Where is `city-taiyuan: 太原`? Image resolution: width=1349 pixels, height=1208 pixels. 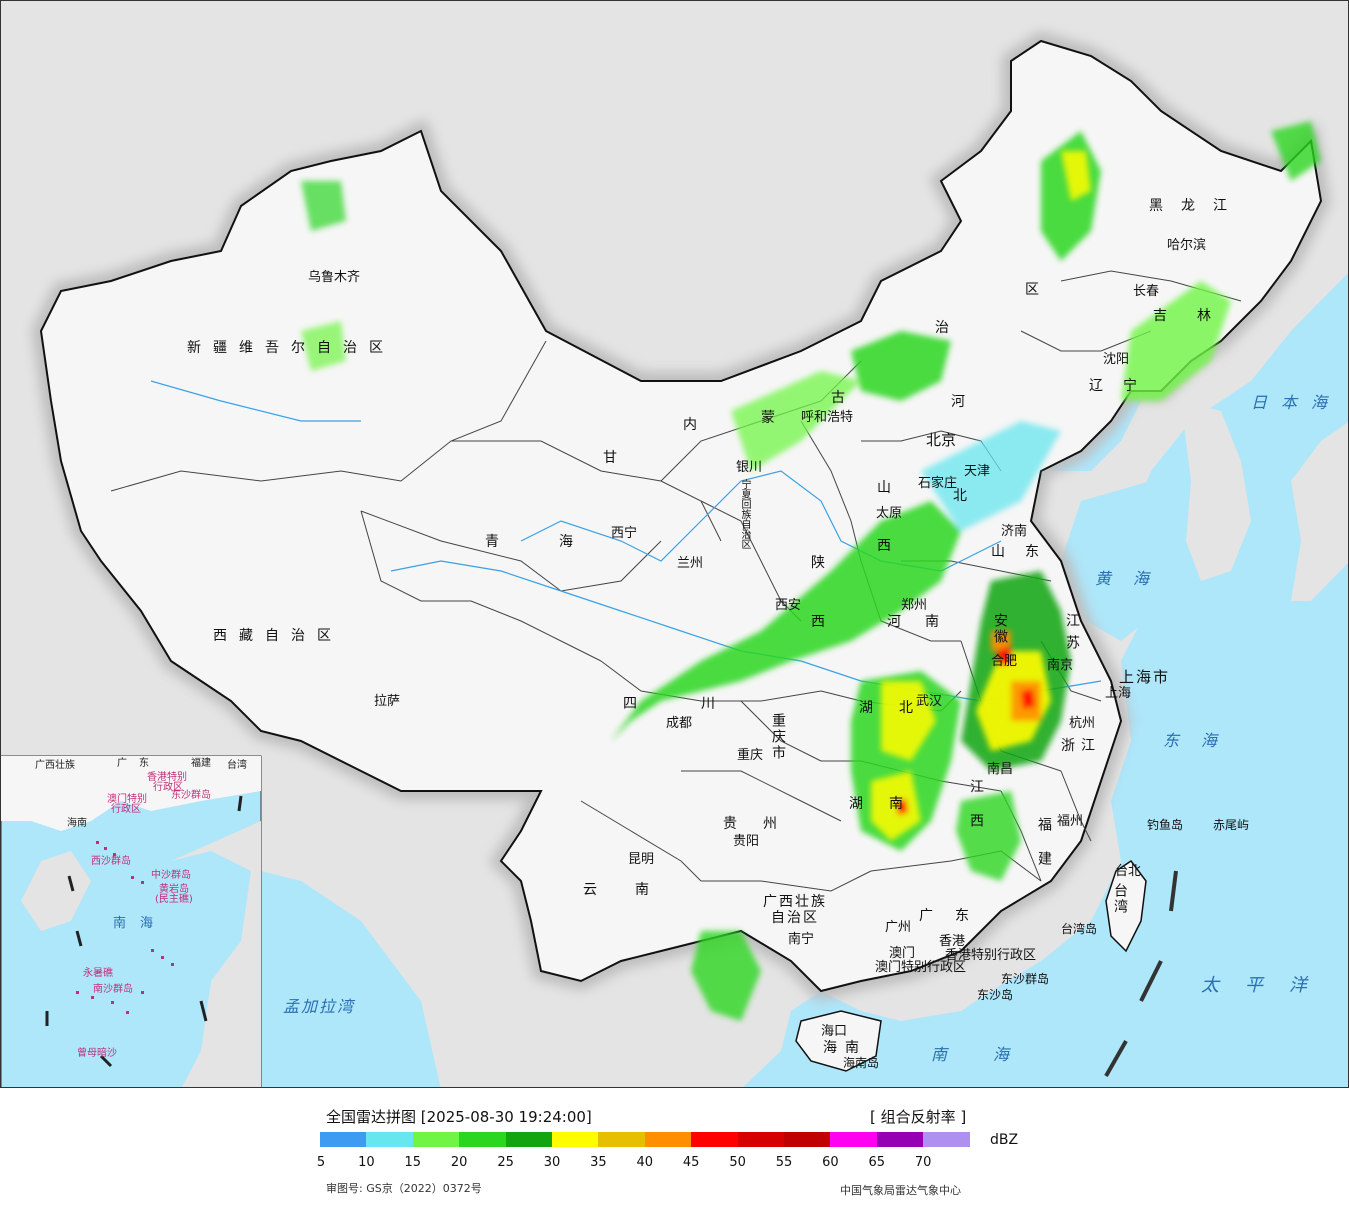 city-taiyuan: 太原 is located at coordinates (889, 513).